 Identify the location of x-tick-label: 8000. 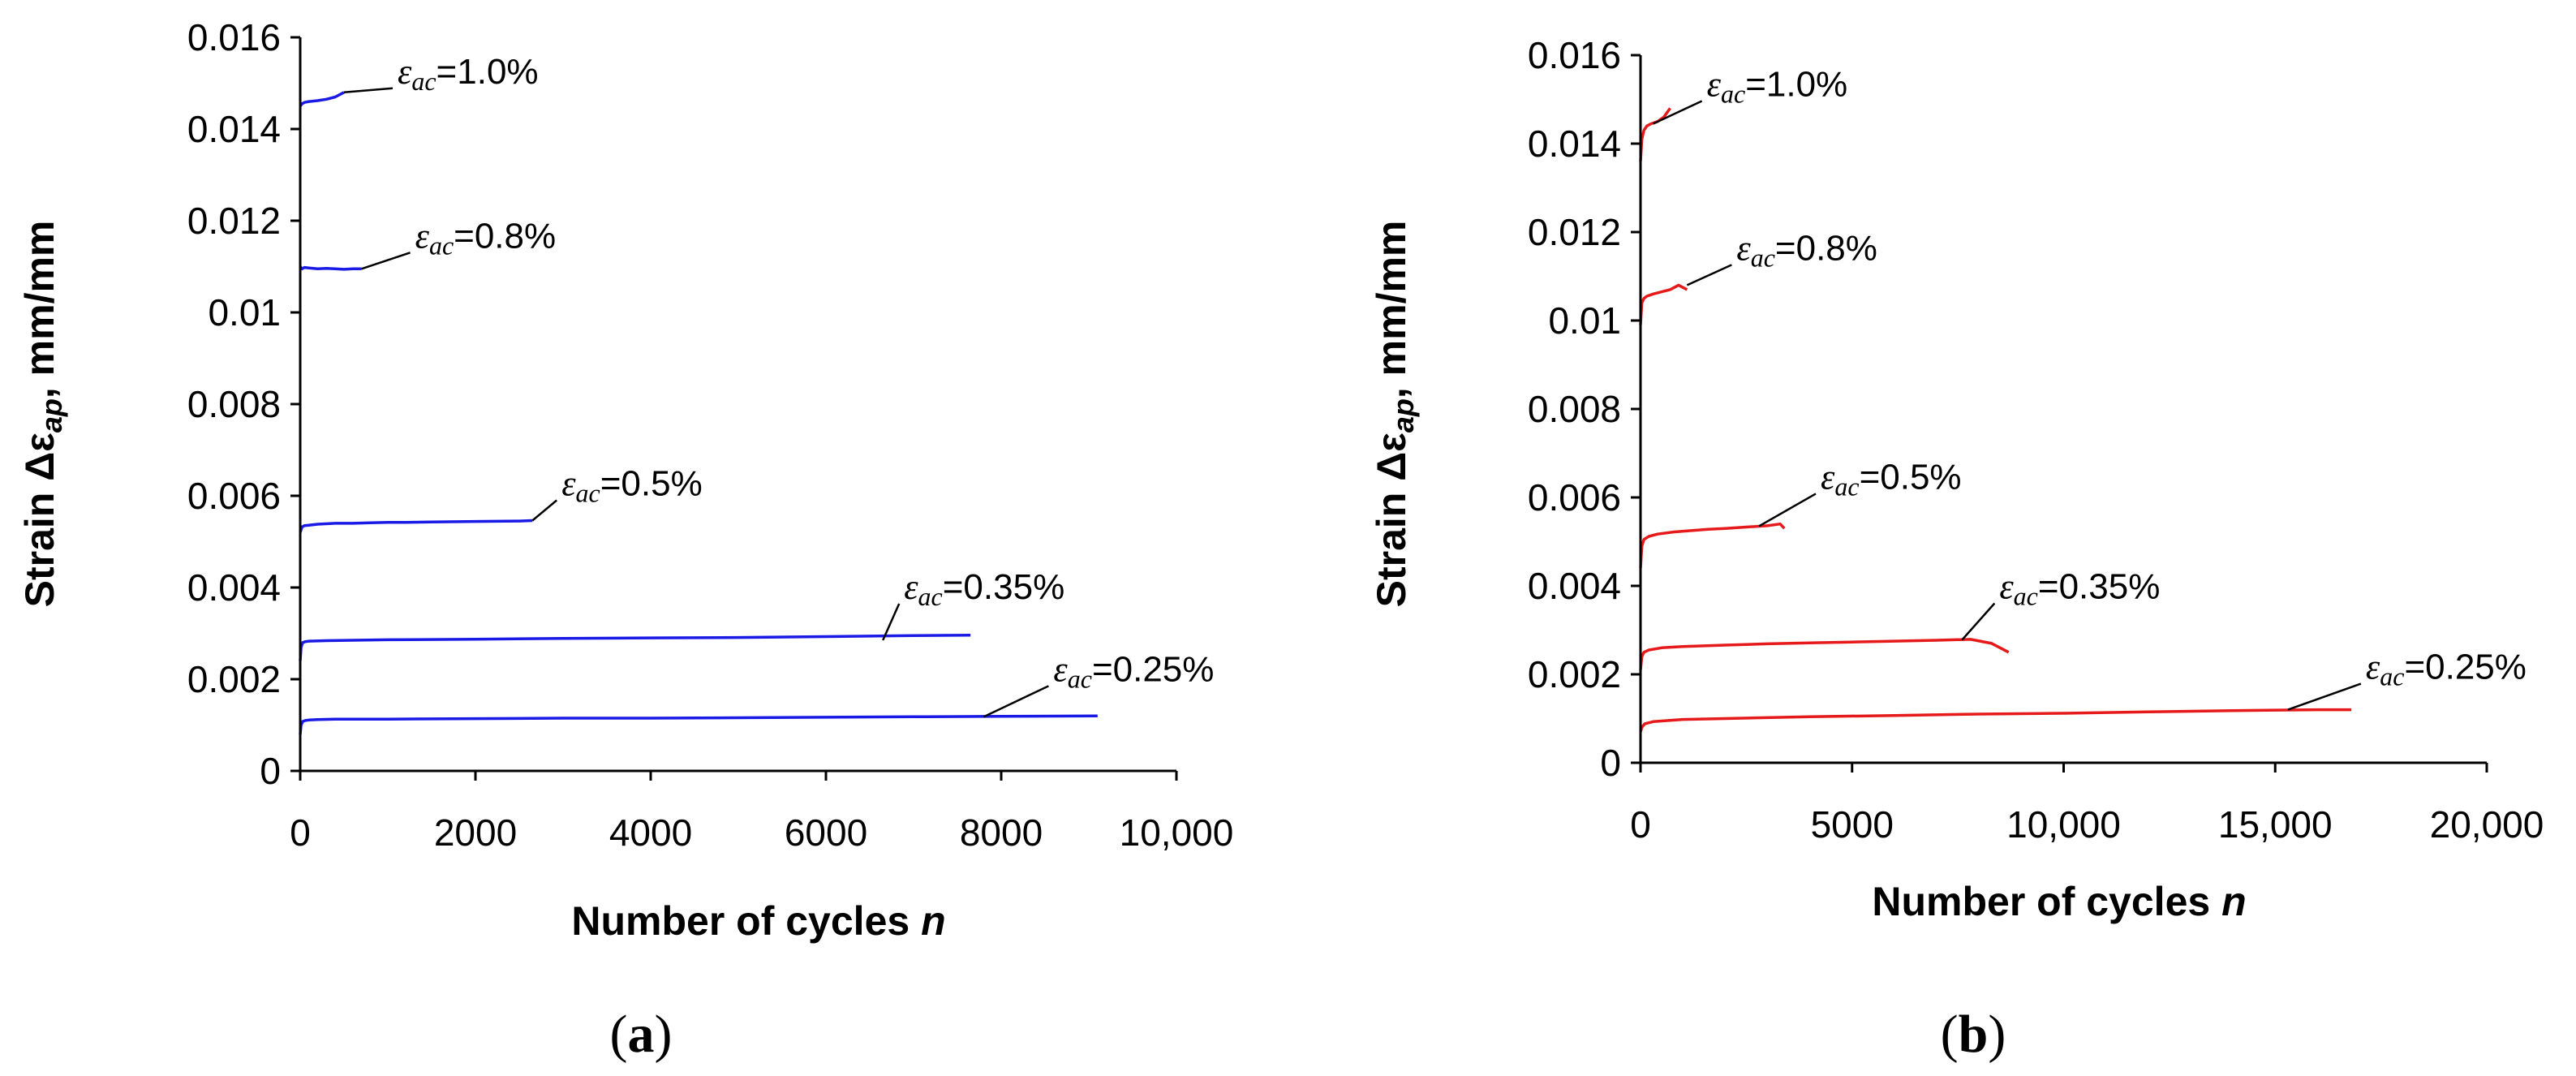
(1001, 832).